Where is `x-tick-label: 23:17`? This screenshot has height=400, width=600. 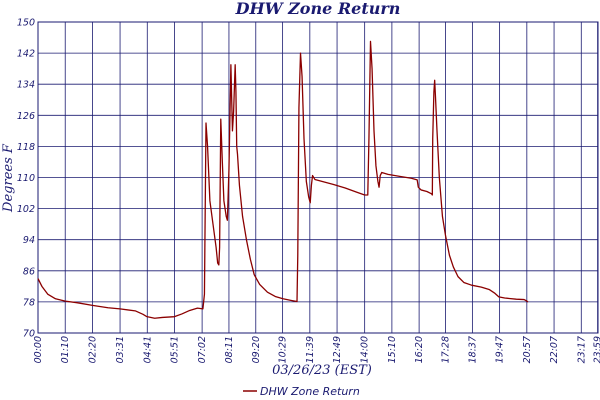
x-tick-label: 23:17 is located at coordinates (581, 349).